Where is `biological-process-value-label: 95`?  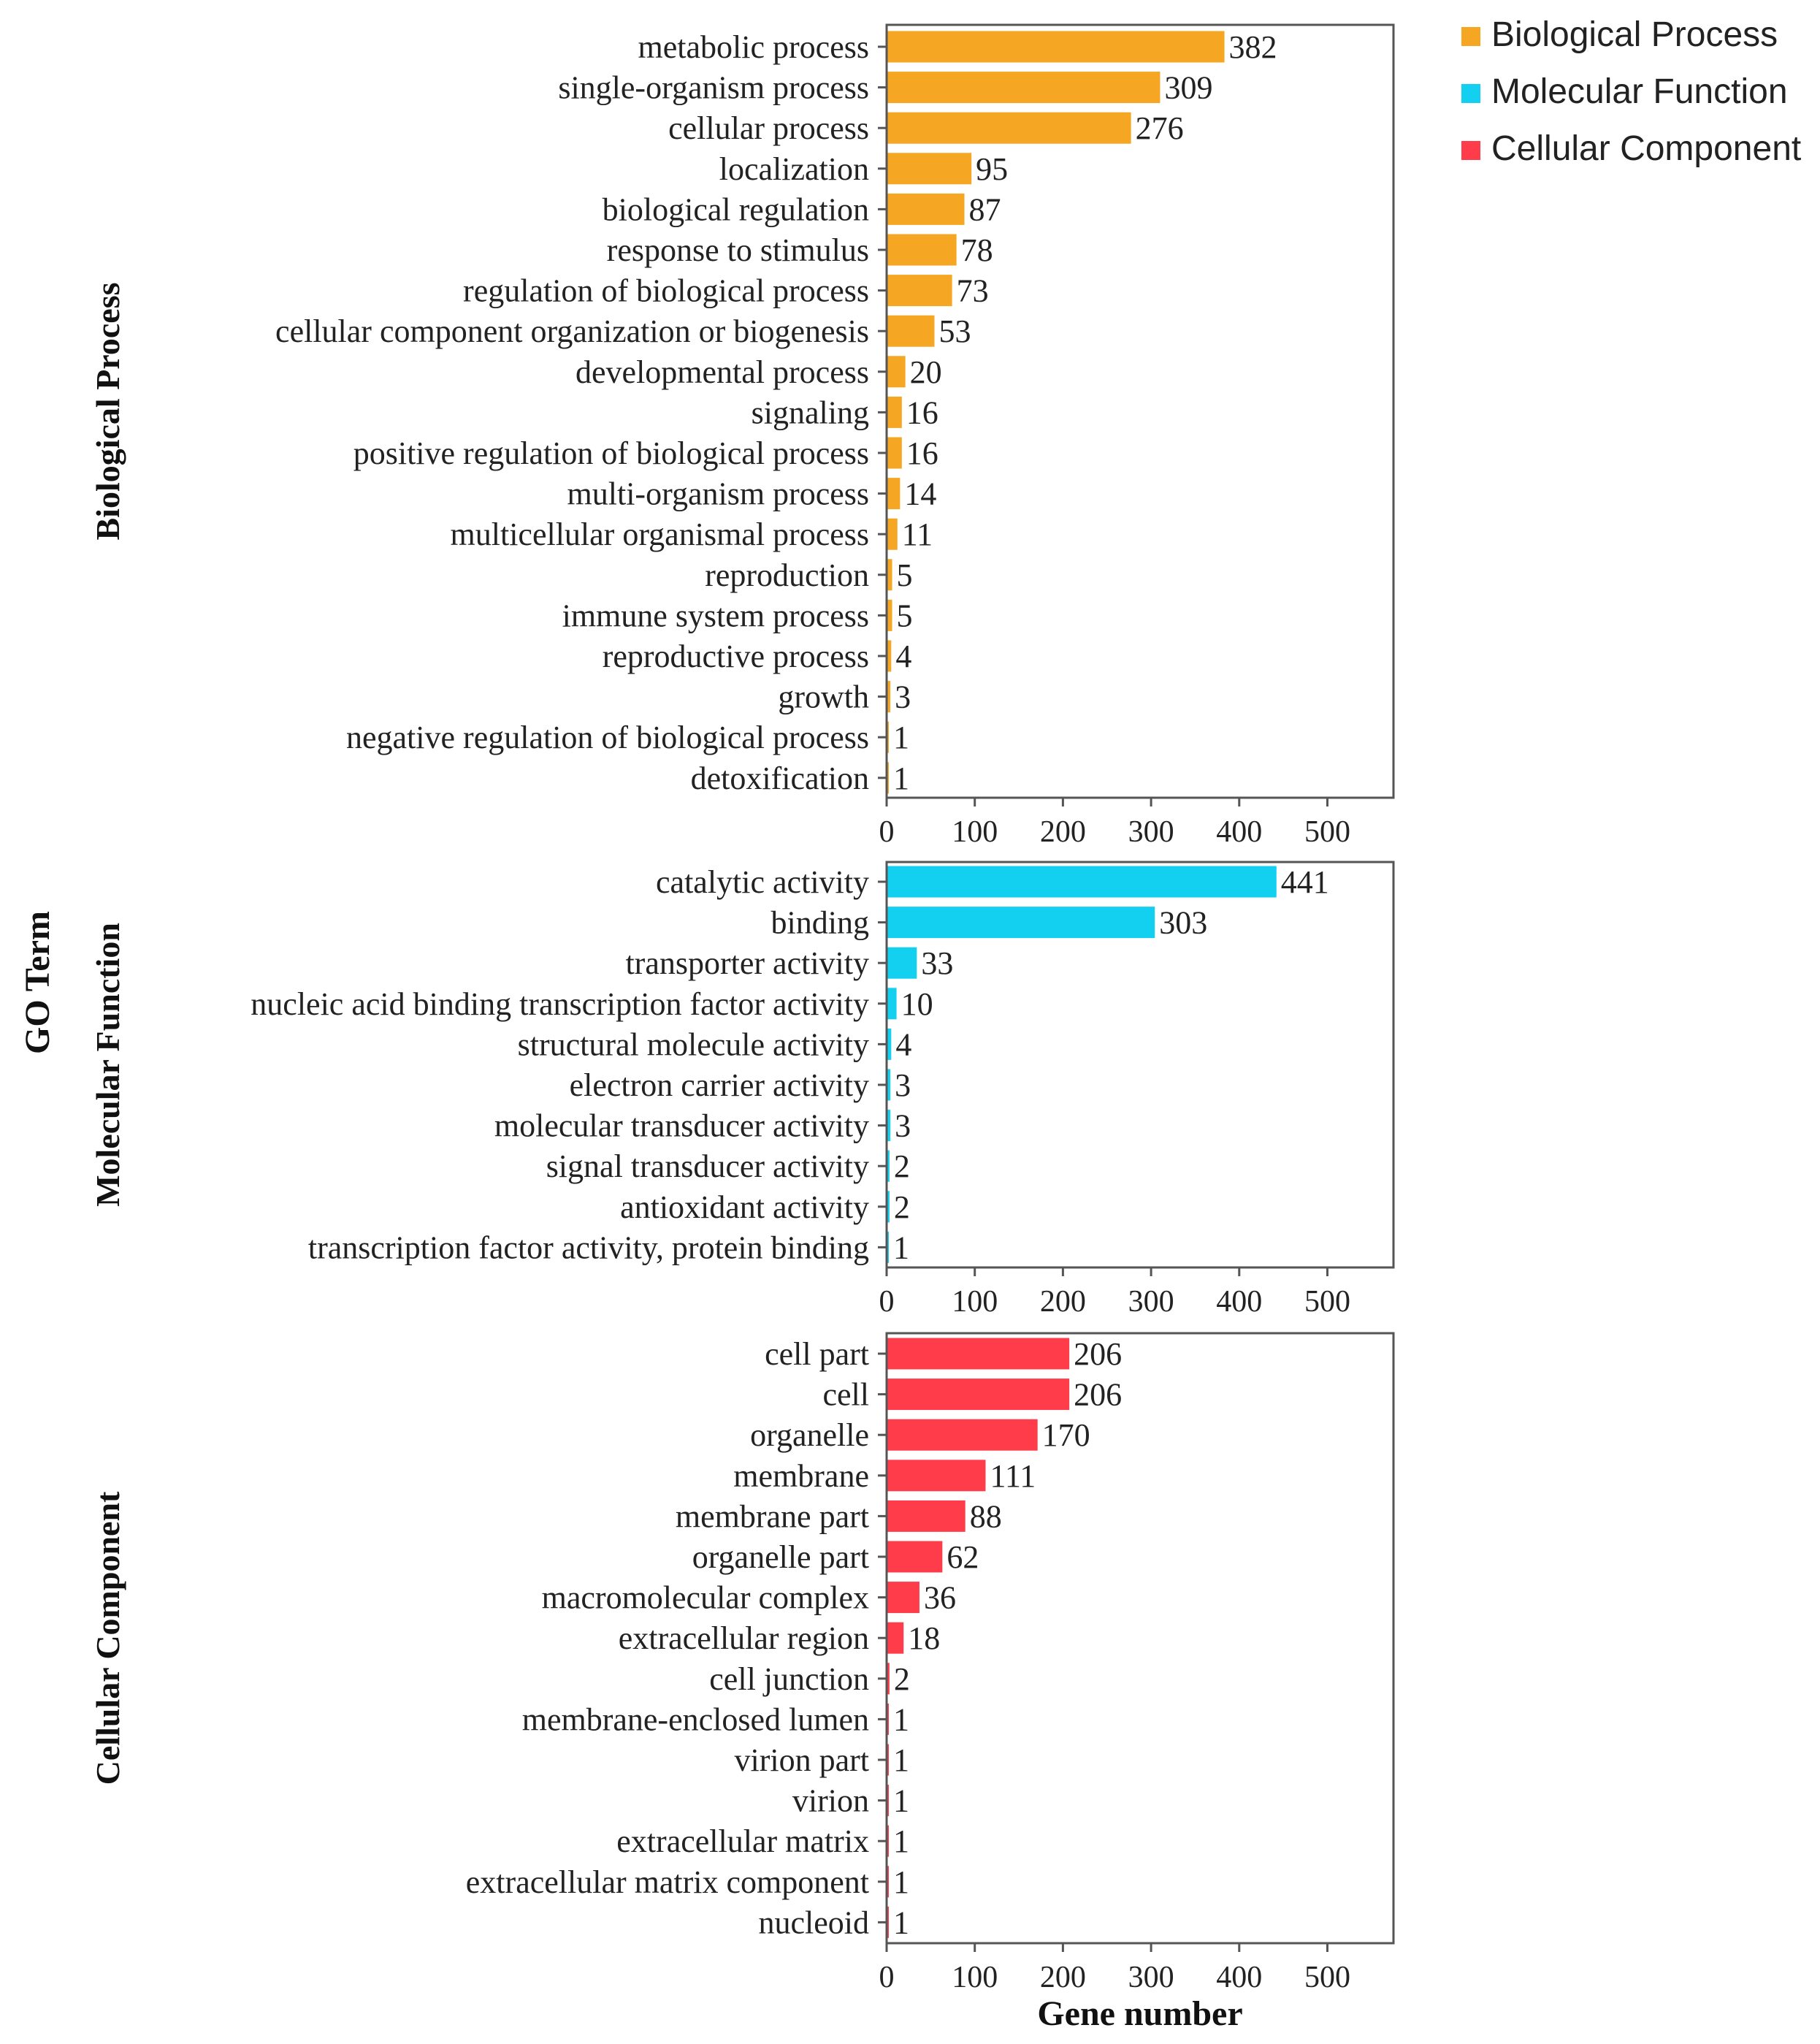 biological-process-value-label: 95 is located at coordinates (992, 169).